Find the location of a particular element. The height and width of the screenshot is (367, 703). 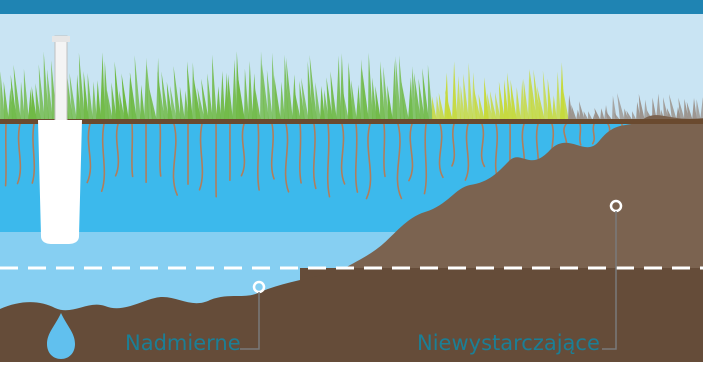

insufficient-label: Niewystarczające is located at coordinates (508, 343).